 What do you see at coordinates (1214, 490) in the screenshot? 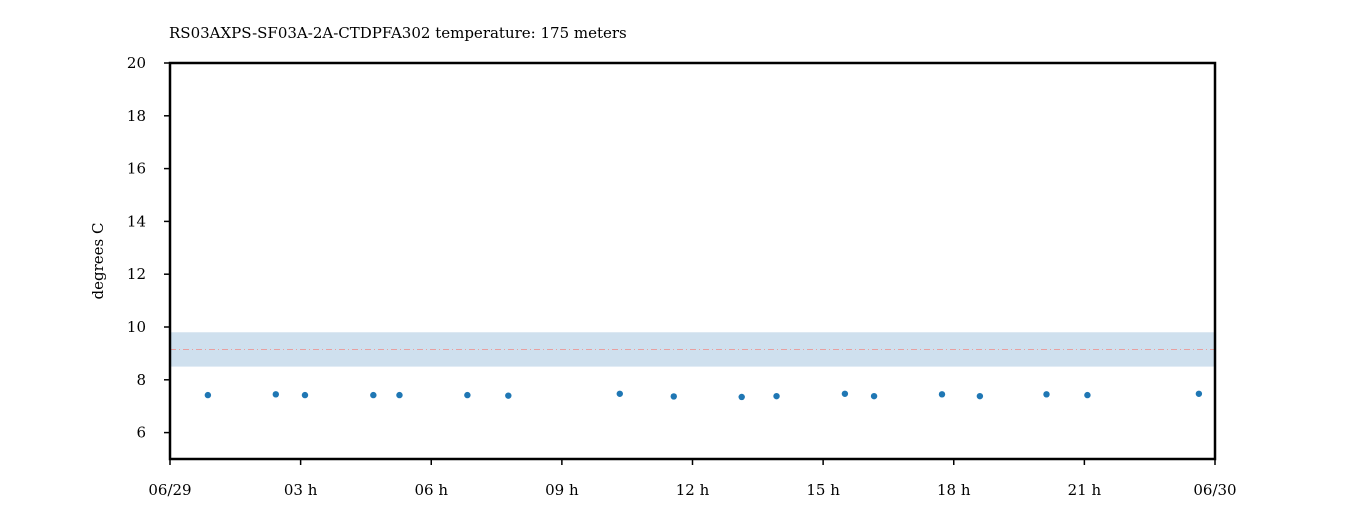
I see `x-tick-label: 06/30` at bounding box center [1214, 490].